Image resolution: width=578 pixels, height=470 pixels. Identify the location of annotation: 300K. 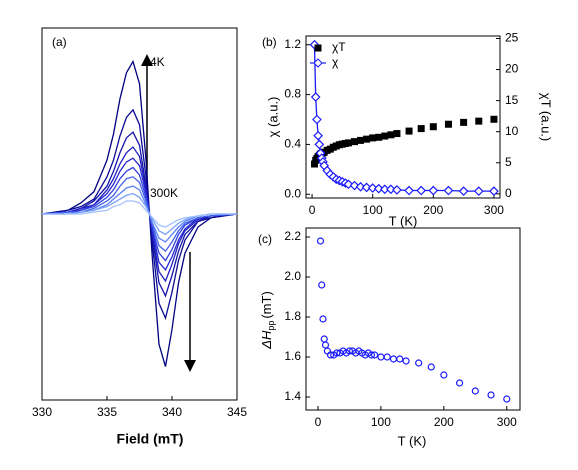
(164, 193).